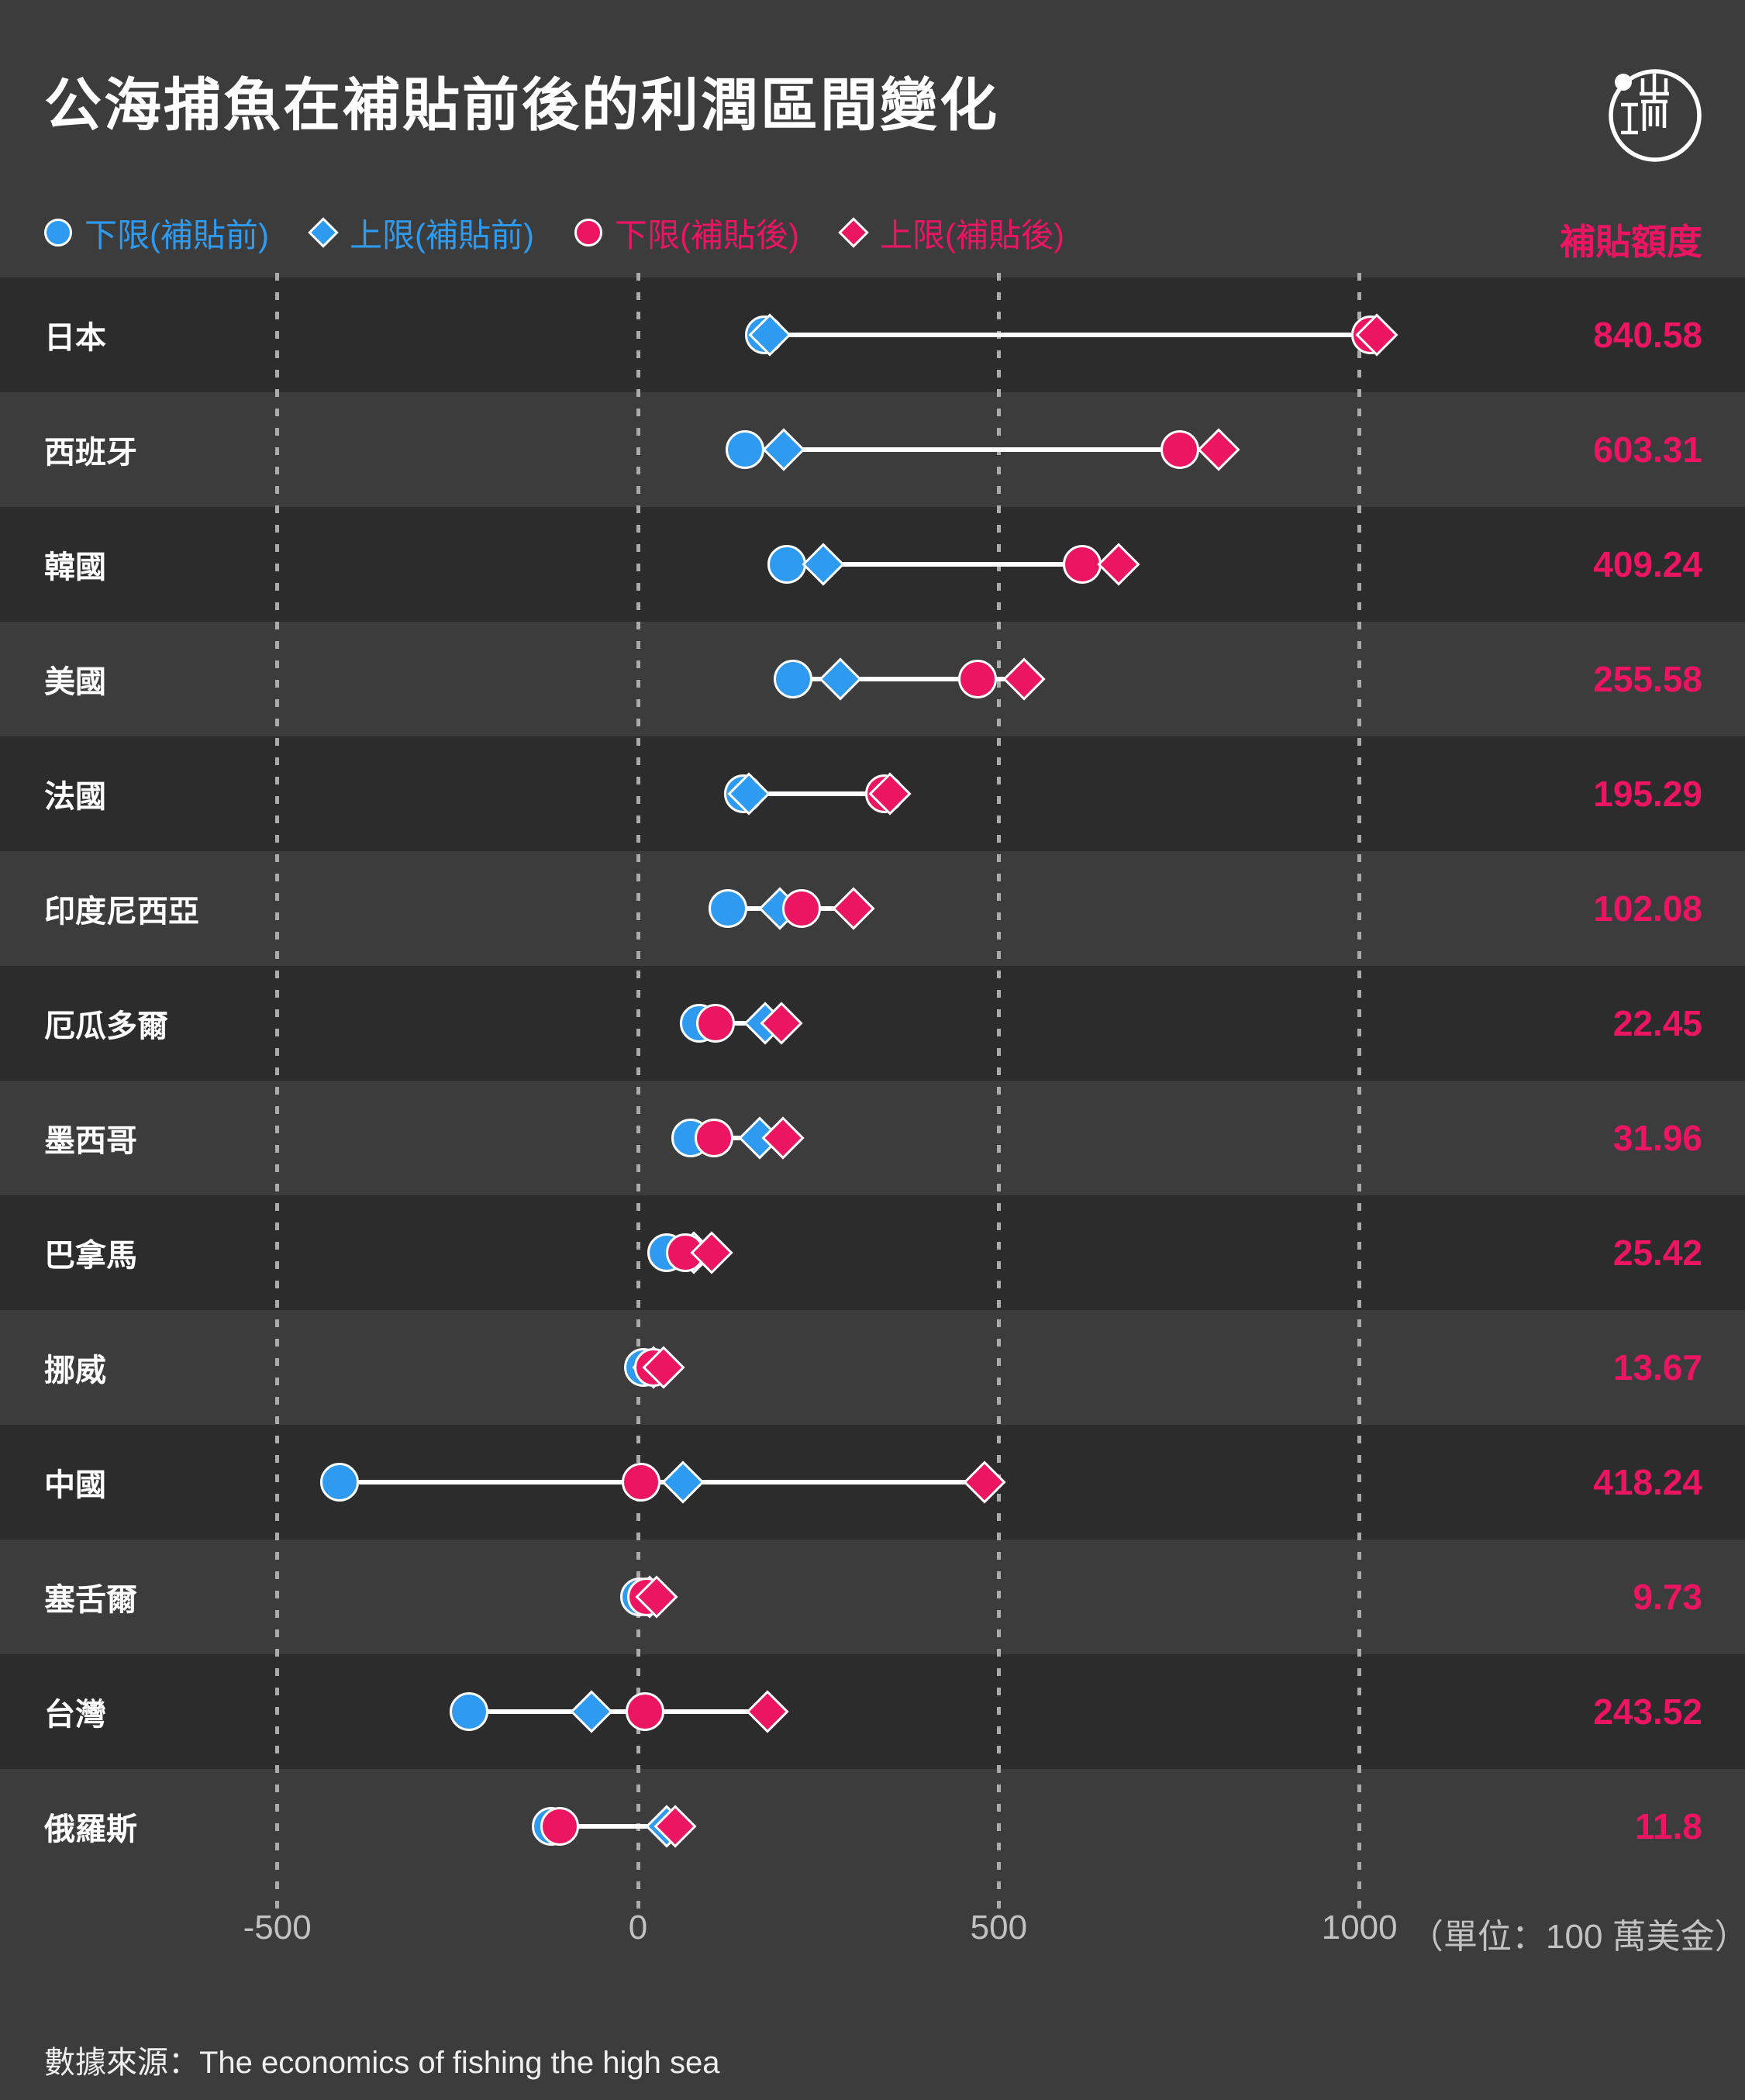  I want to click on subsidy-amount-value: 13.67, so click(1657, 1368).